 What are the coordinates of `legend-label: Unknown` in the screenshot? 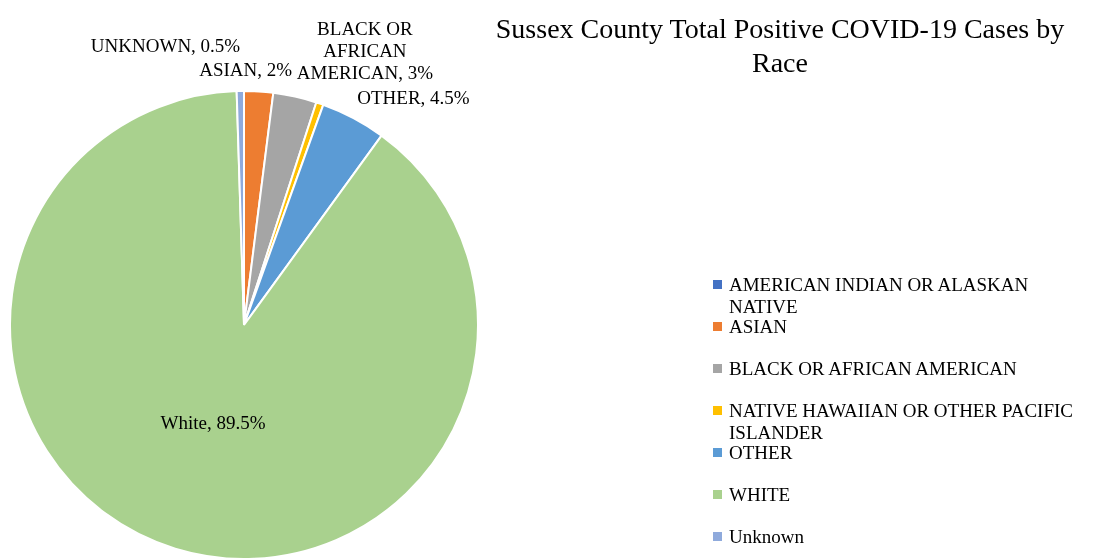 It's located at (766, 536).